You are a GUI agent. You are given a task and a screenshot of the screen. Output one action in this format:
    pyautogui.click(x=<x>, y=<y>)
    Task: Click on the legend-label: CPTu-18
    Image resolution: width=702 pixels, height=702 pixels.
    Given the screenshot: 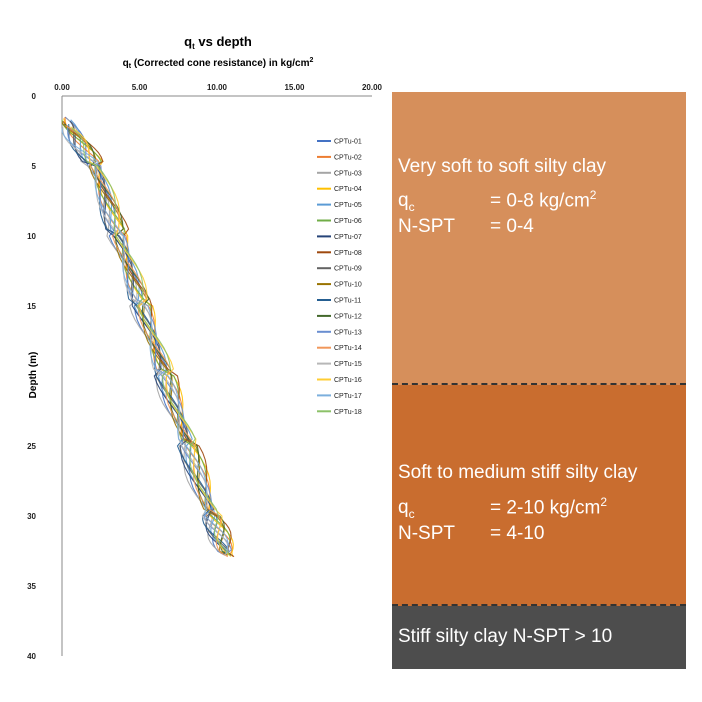 What is the action you would take?
    pyautogui.click(x=348, y=412)
    